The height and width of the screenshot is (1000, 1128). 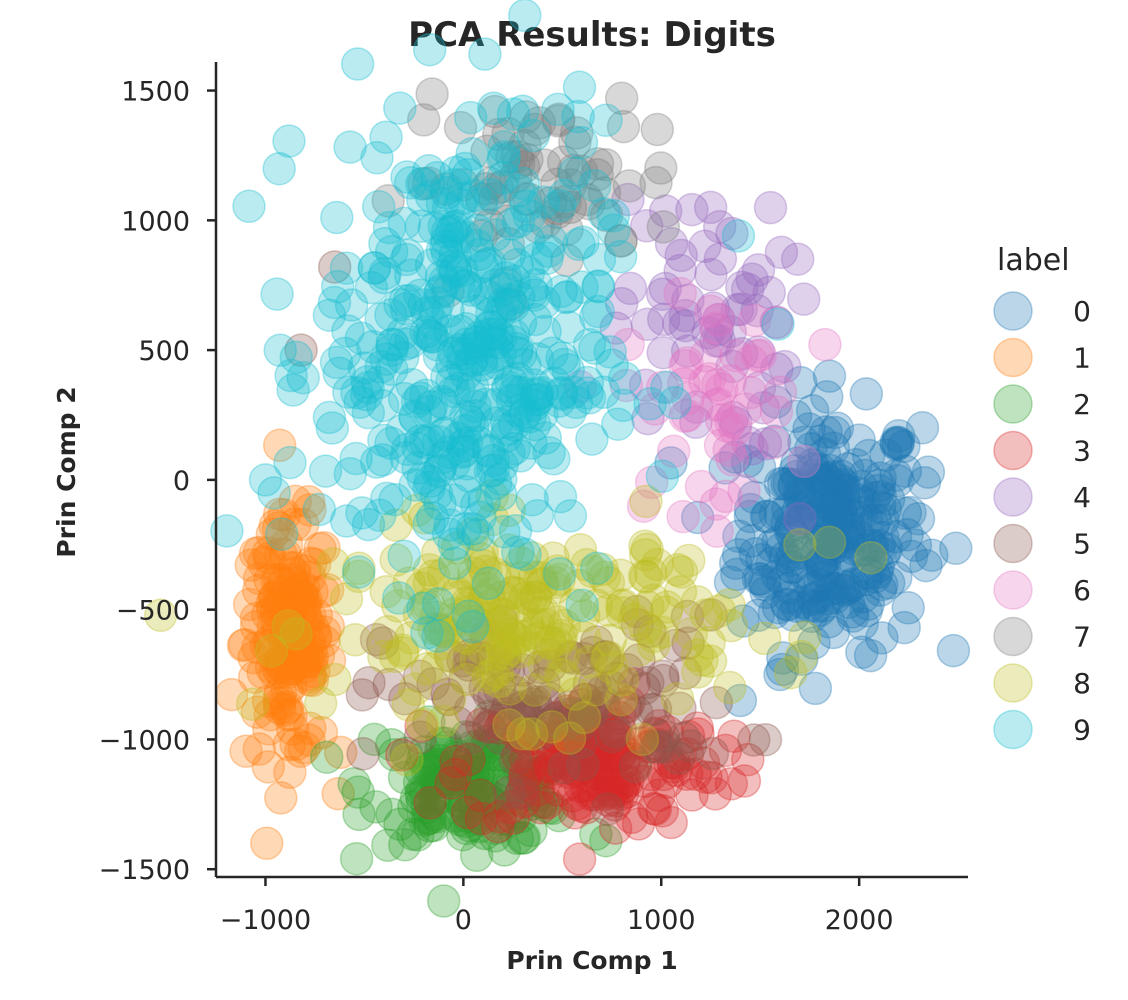 What do you see at coordinates (1082, 311) in the screenshot?
I see `legend-label-0: 0` at bounding box center [1082, 311].